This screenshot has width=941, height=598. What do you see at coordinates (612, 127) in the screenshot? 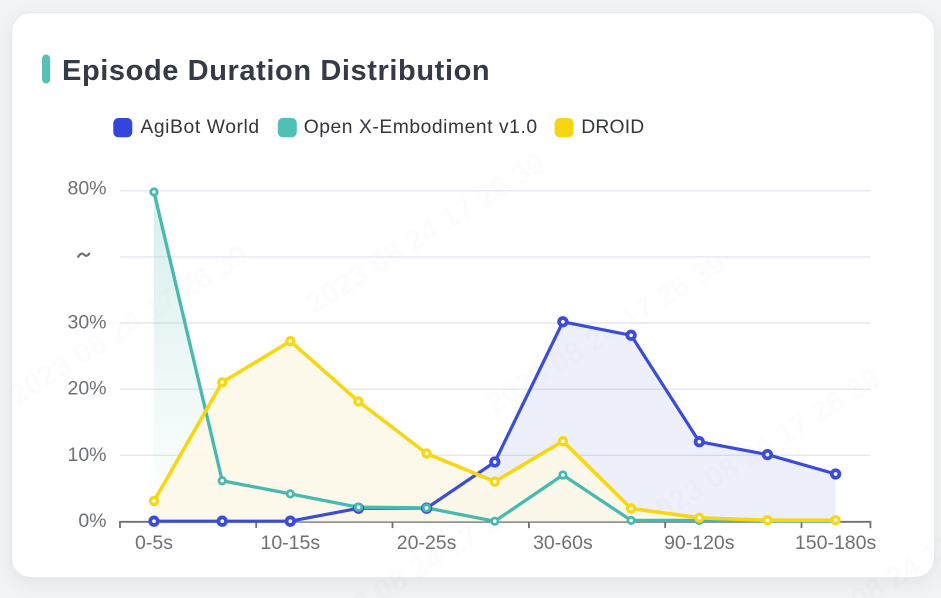
I see `svg-text: DROID` at bounding box center [612, 127].